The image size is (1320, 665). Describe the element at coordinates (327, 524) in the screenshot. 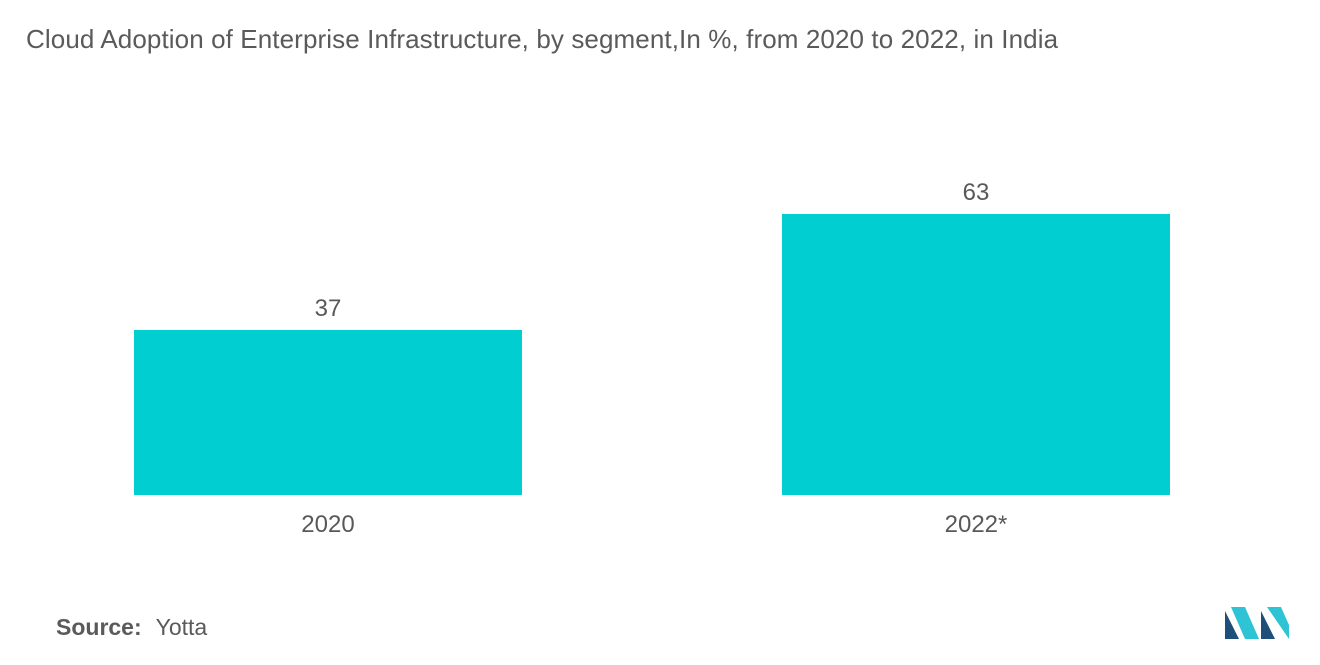

I see `x-tick-label-2020: 2020` at that location.